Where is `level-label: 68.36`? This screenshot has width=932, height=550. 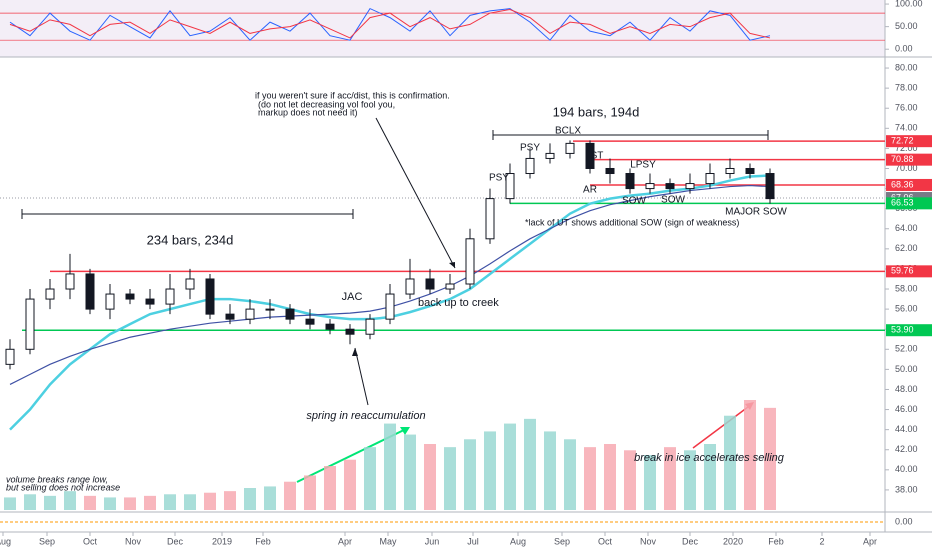
level-label: 68.36 is located at coordinates (902, 184).